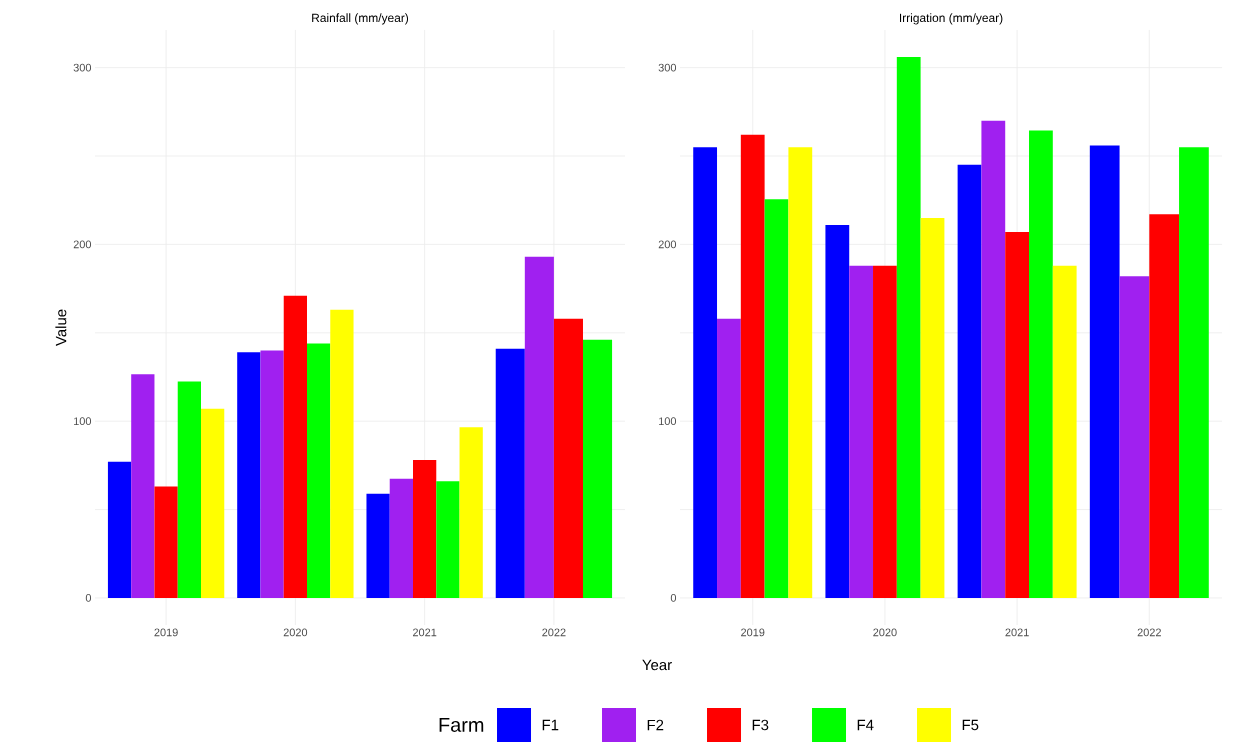 The width and height of the screenshot is (1238, 742). I want to click on legend-label: F3, so click(760, 725).